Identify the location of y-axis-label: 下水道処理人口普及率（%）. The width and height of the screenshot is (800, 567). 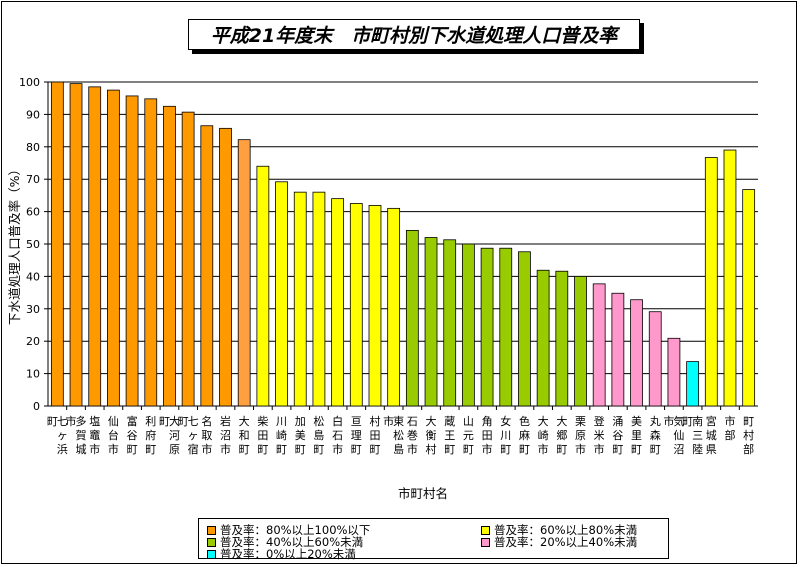
(14, 244).